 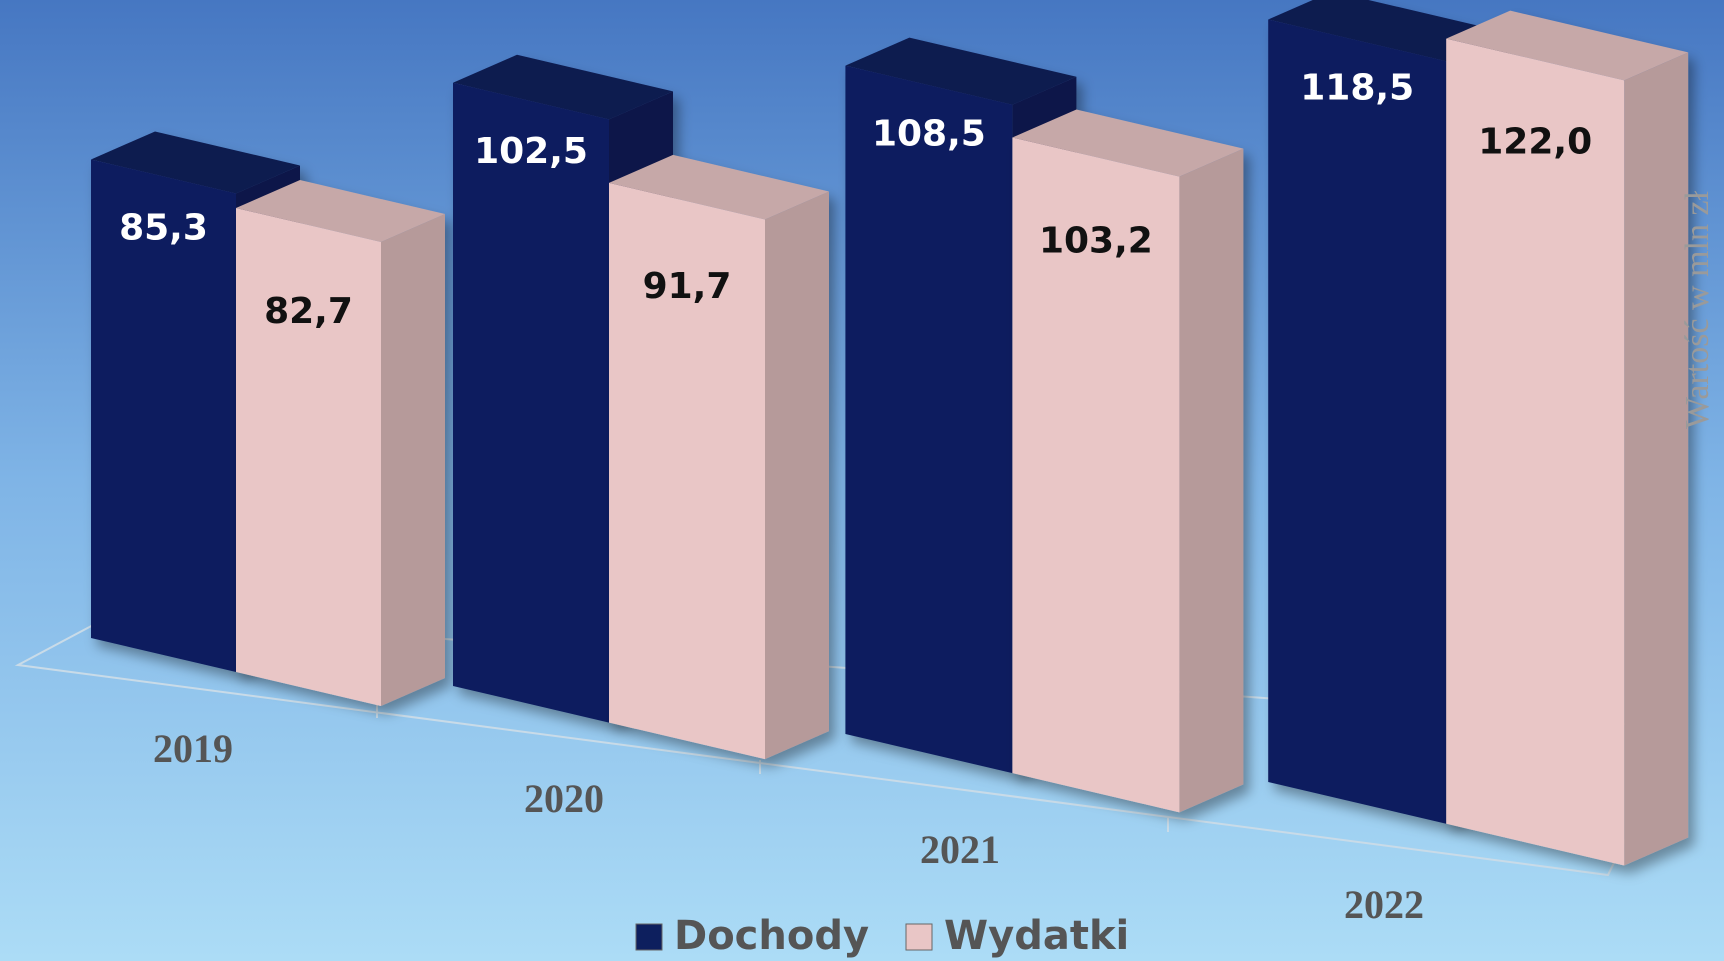 I want to click on value-label: 85,3, so click(x=163, y=227).